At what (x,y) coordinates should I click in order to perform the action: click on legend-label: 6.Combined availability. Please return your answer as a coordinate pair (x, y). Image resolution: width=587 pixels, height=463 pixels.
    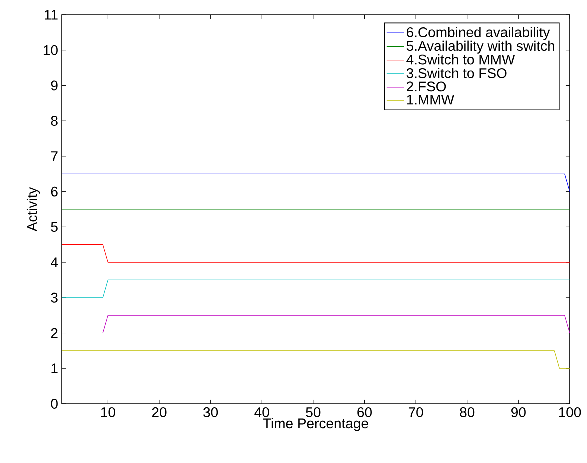
    Looking at the image, I should click on (478, 33).